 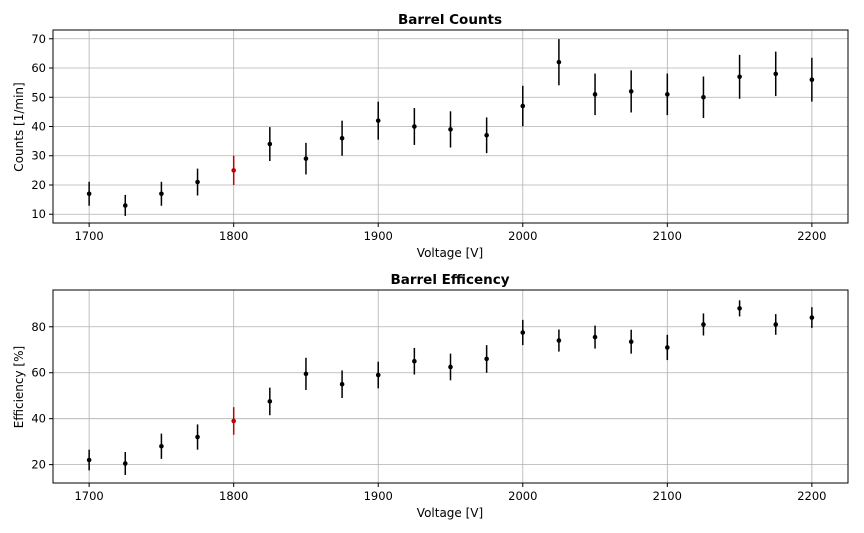 I want to click on counts-y-tick-label: 50, so click(x=38, y=97).